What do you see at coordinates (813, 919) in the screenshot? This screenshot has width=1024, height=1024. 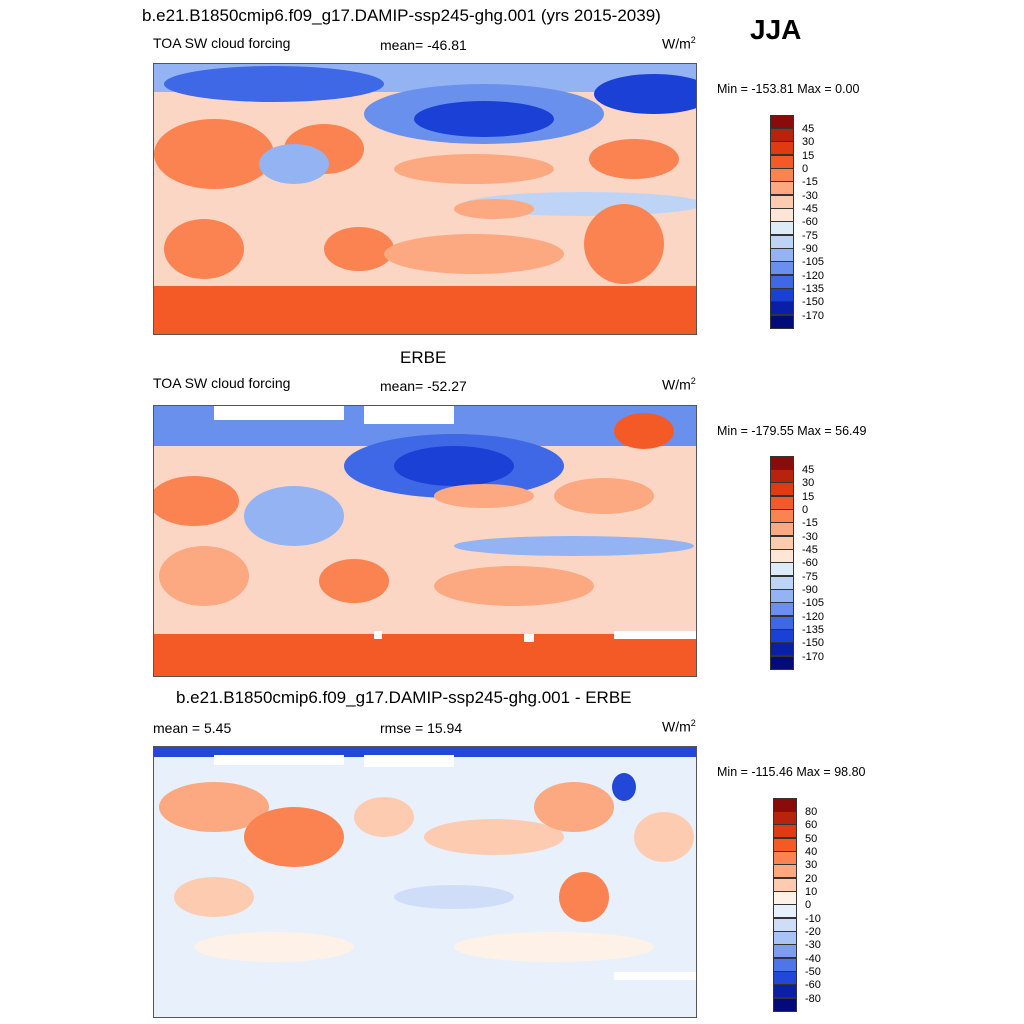 I see `colorbar-label: -10` at bounding box center [813, 919].